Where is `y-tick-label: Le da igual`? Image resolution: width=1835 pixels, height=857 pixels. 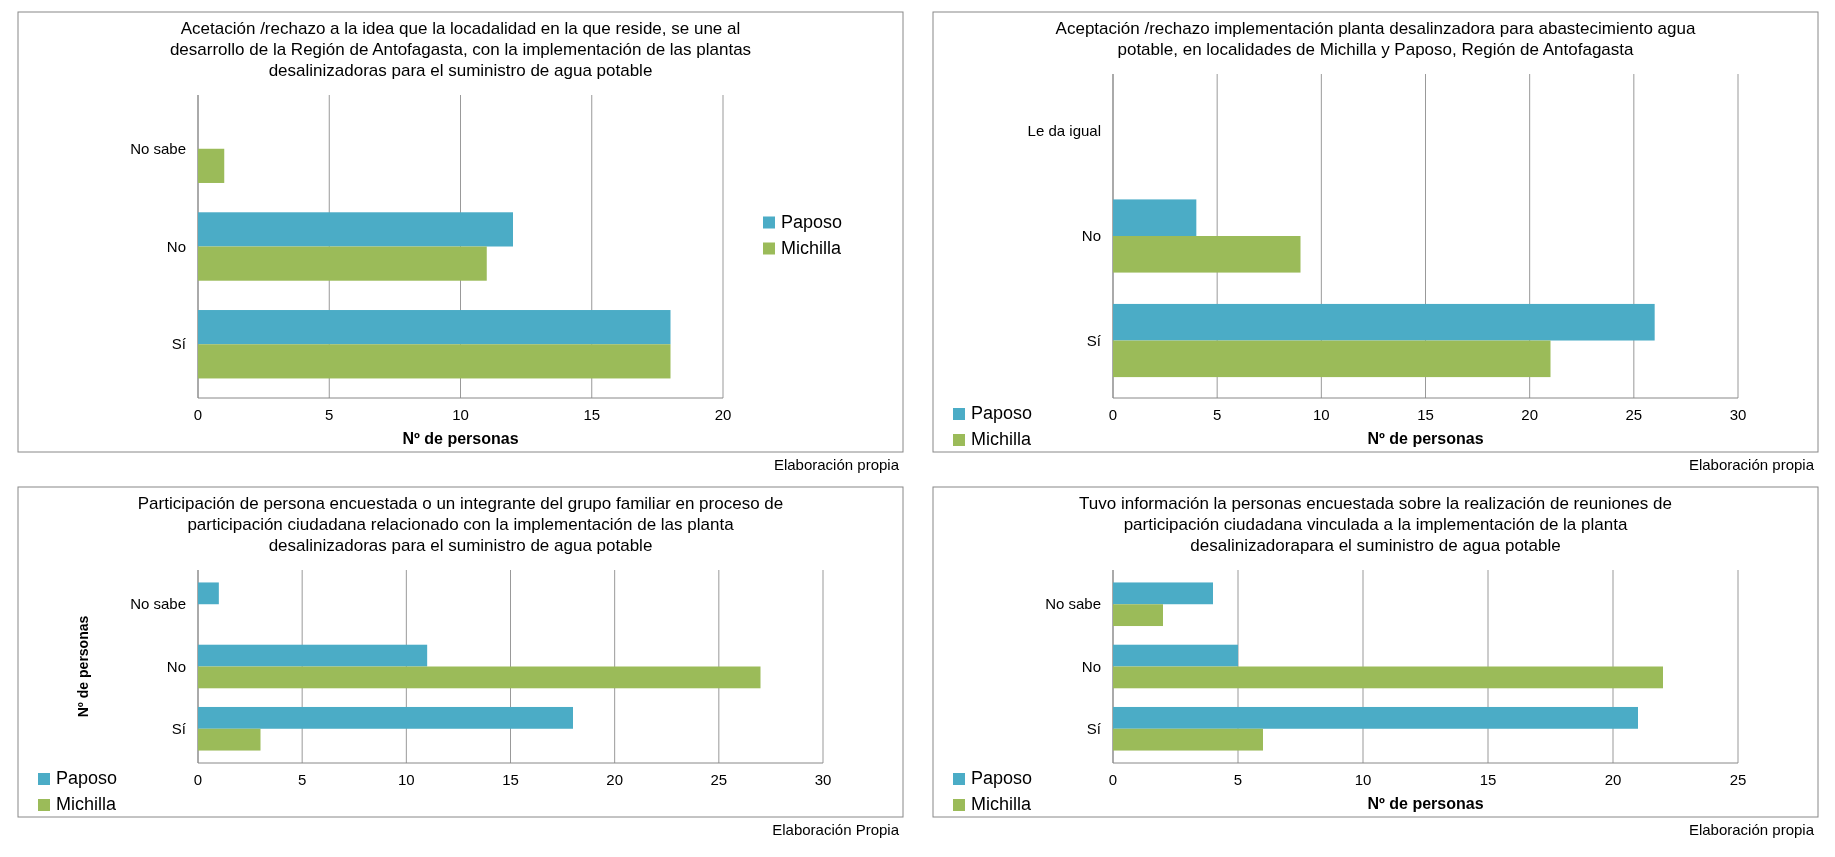 y-tick-label: Le da igual is located at coordinates (1064, 131).